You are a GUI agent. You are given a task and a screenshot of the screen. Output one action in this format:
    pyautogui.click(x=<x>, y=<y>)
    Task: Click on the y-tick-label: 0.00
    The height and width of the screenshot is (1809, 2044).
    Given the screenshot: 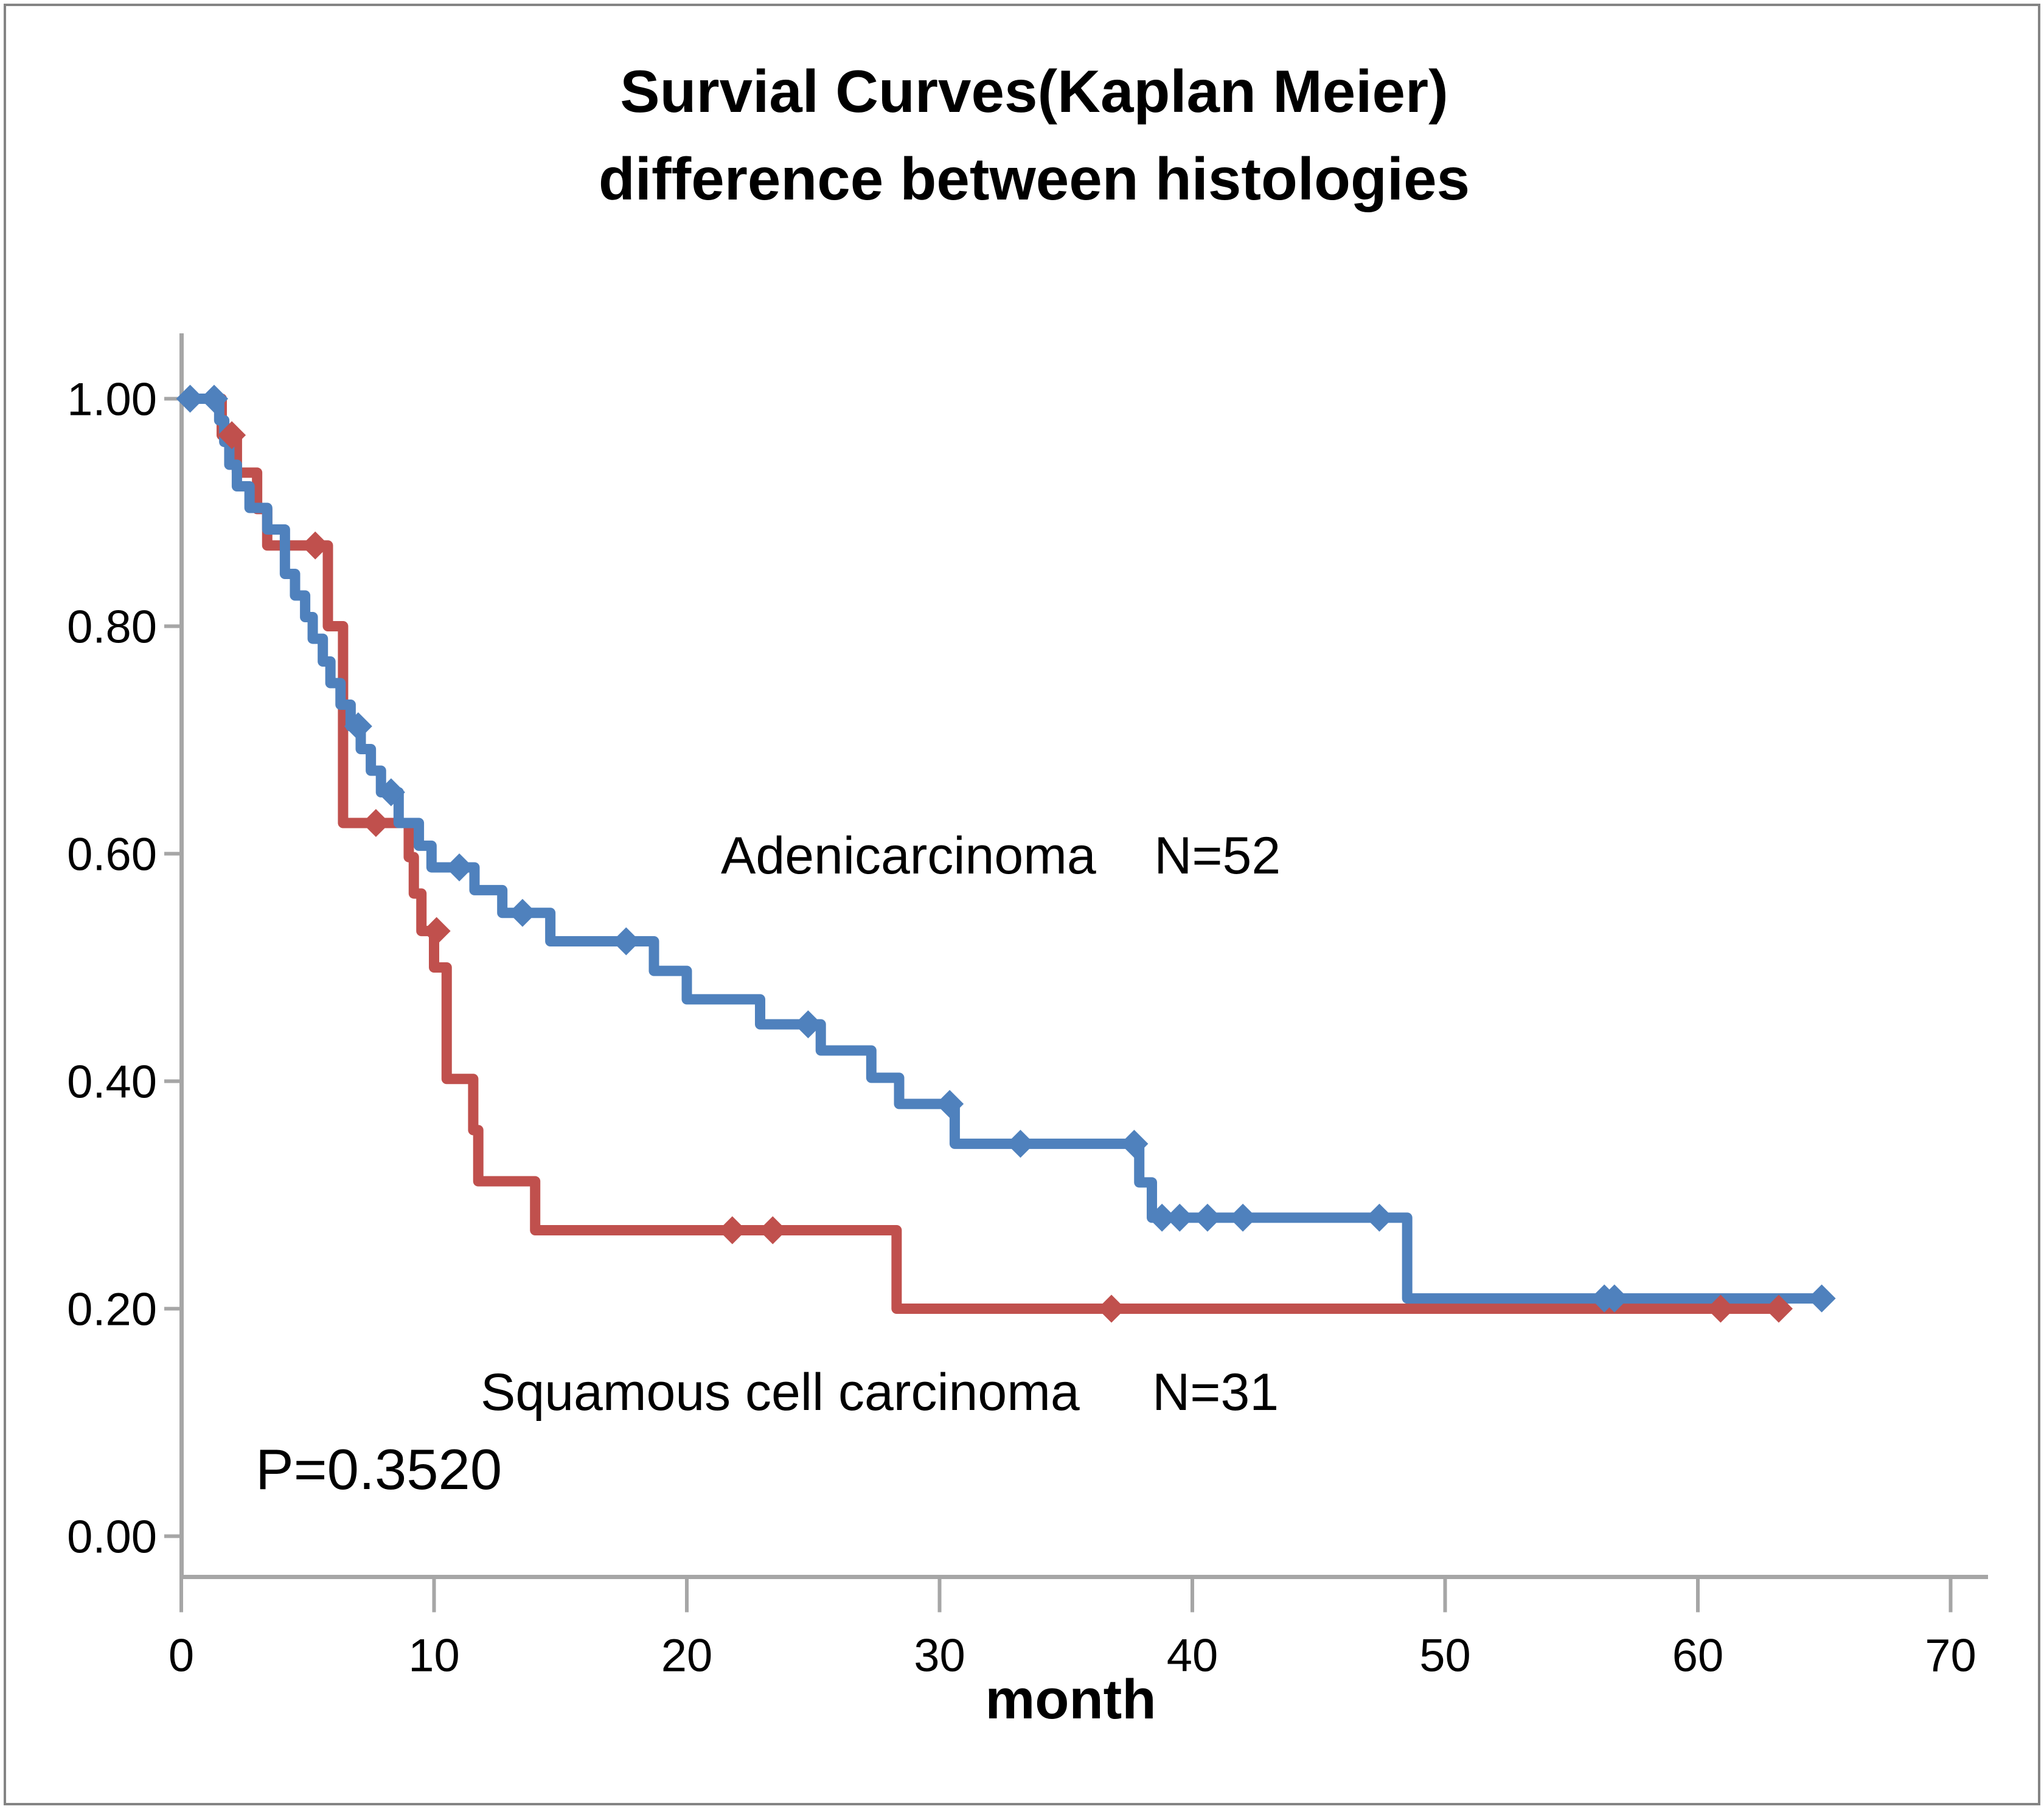 What is the action you would take?
    pyautogui.click(x=112, y=1538)
    